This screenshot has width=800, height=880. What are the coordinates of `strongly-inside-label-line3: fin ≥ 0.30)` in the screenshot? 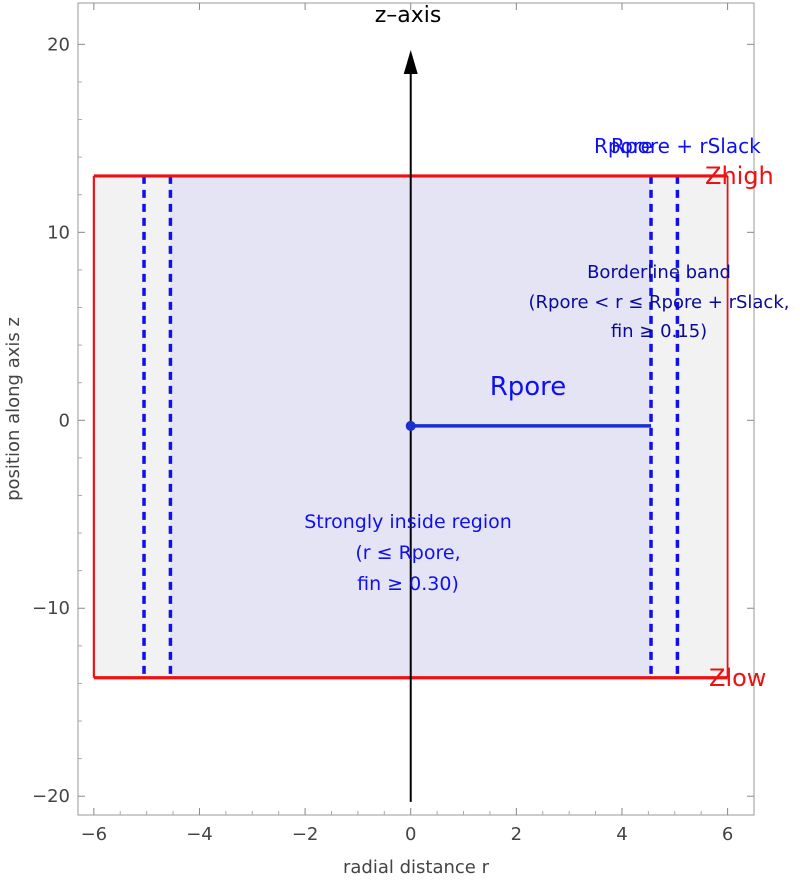 It's located at (408, 584).